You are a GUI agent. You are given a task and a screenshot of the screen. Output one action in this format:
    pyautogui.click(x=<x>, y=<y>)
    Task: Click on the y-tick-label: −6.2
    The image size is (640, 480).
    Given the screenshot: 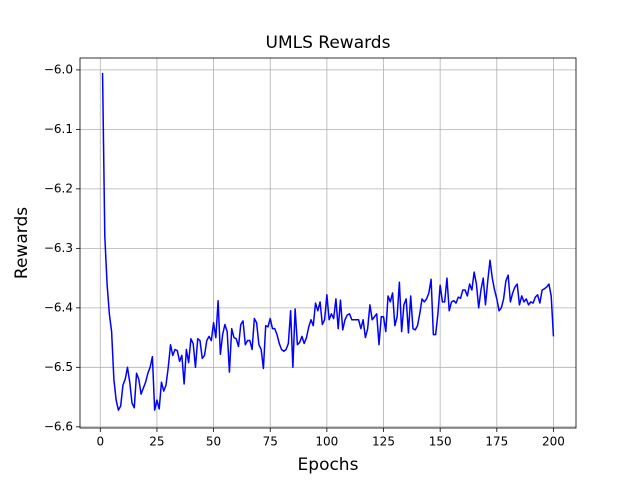 What is the action you would take?
    pyautogui.click(x=58, y=188)
    